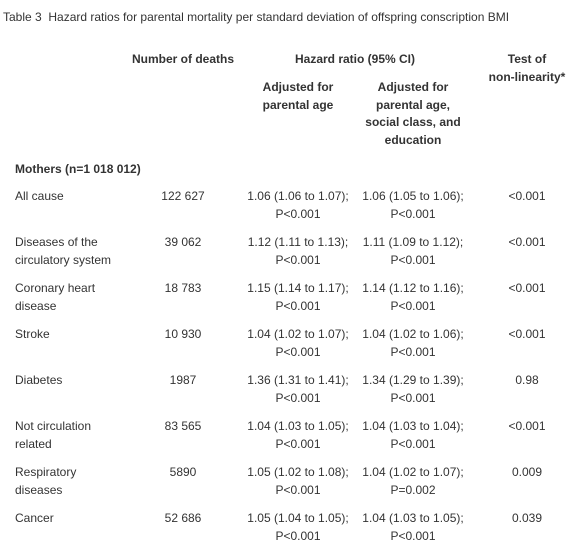  Describe the element at coordinates (413, 435) in the screenshot. I see `adjusted-all-cell: 1.04 (1.03 to 1.04); P<0.001` at that location.